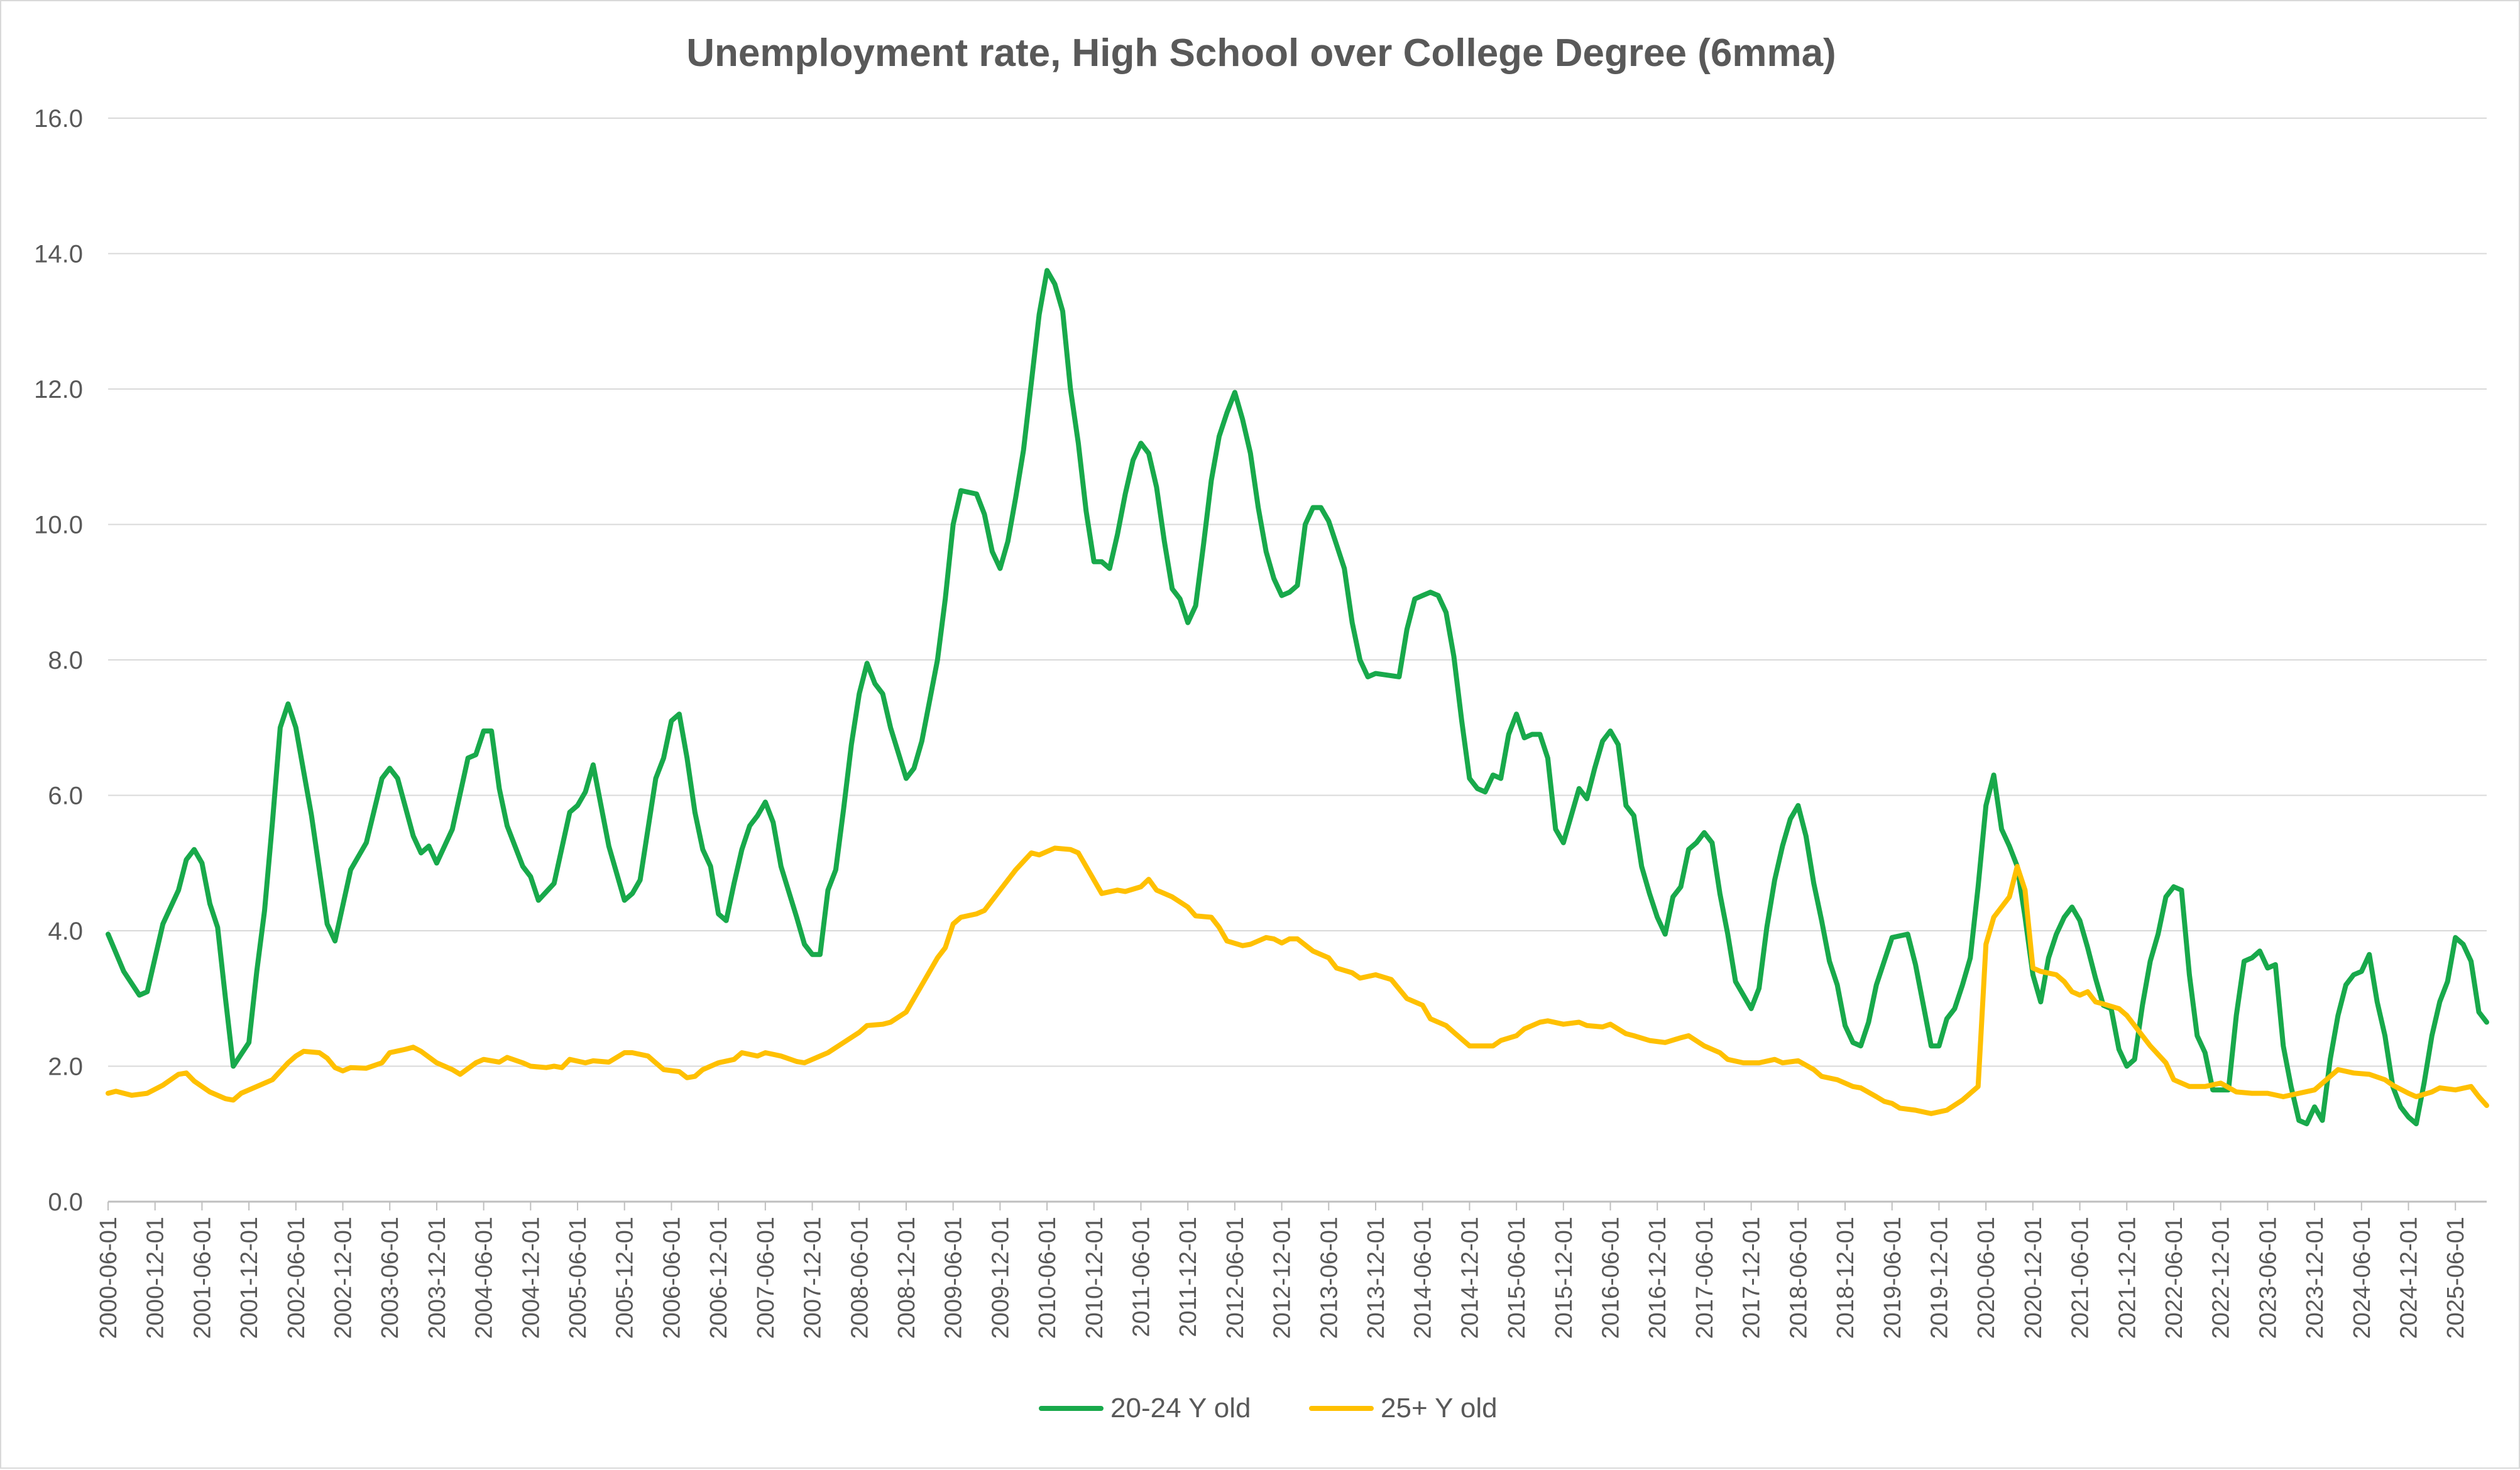  What do you see at coordinates (578, 1278) in the screenshot?
I see `x-tick-label: 2005-06-01` at bounding box center [578, 1278].